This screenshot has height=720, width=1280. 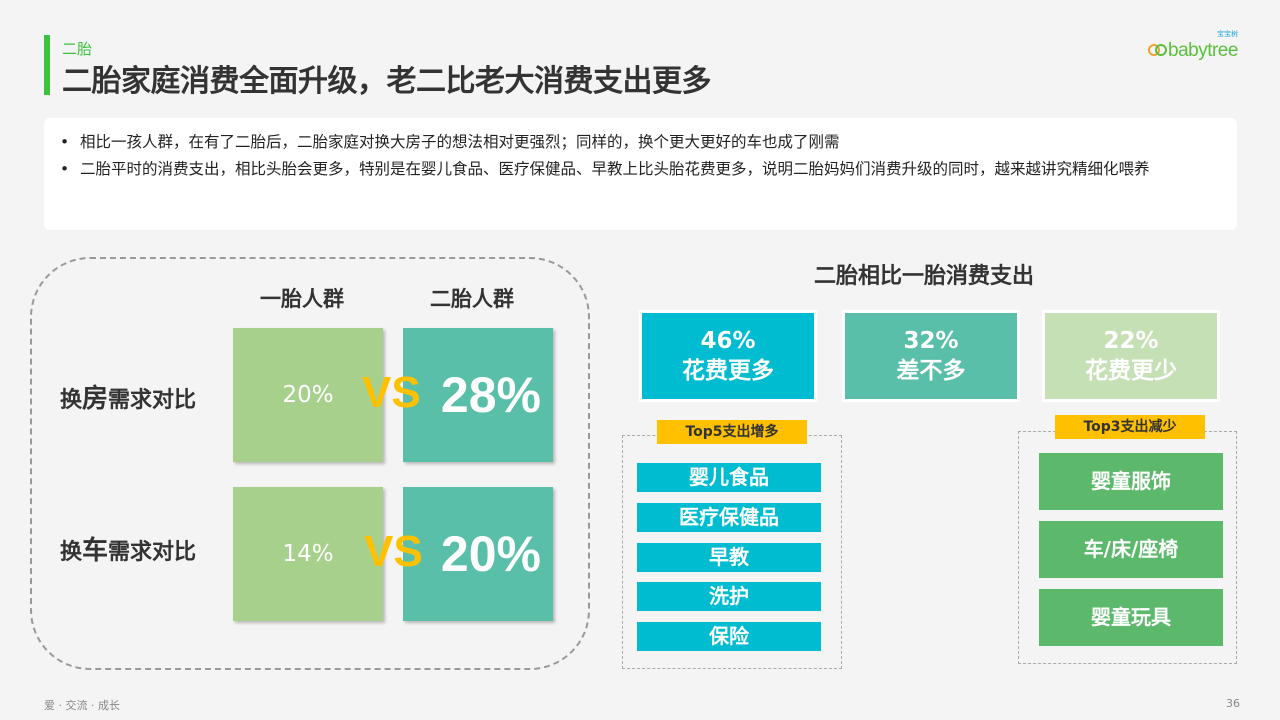 What do you see at coordinates (924, 276) in the screenshot?
I see `spending-title: 二胎相比一胎消费支出` at bounding box center [924, 276].